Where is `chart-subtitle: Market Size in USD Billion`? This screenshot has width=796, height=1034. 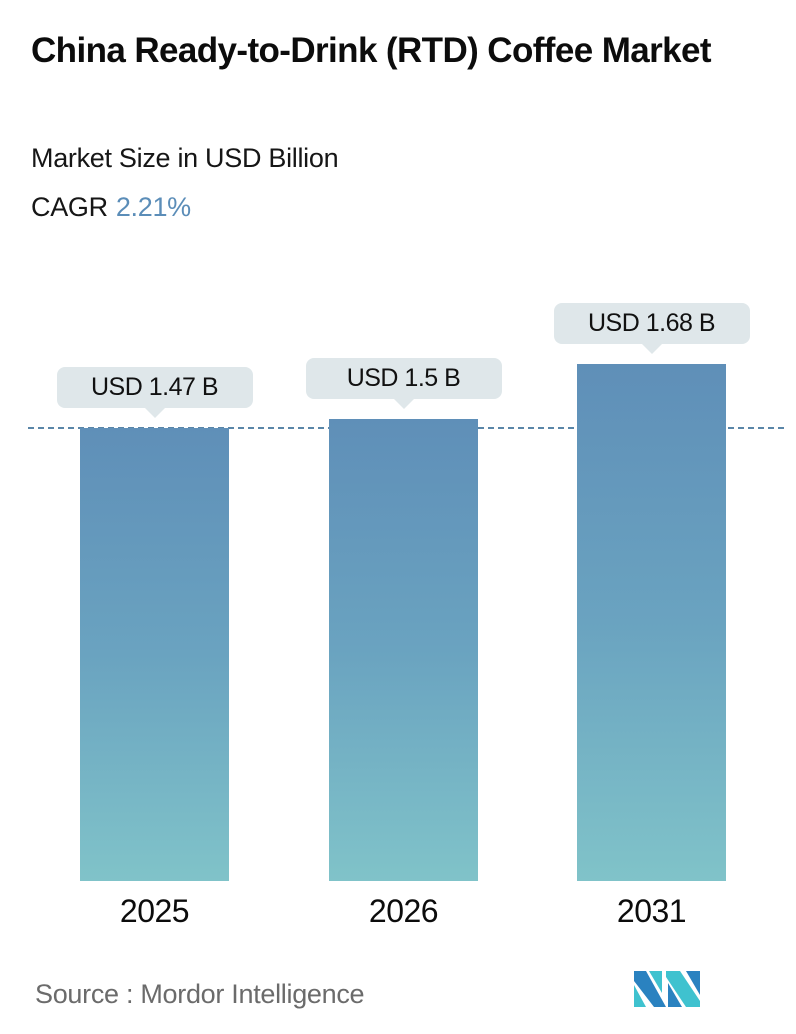 chart-subtitle: Market Size in USD Billion is located at coordinates (185, 158).